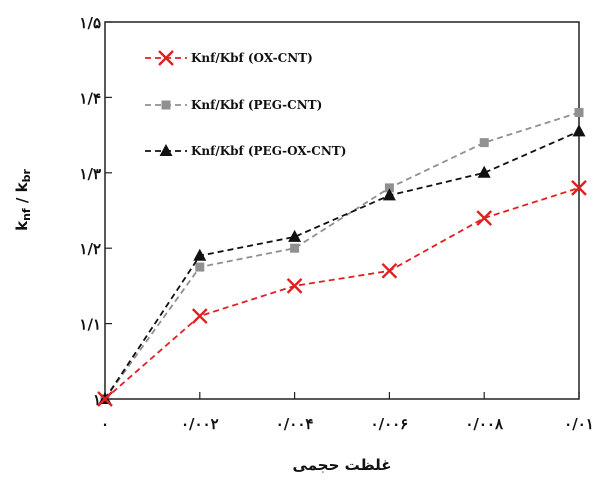 This screenshot has width=595, height=481. I want to click on legend-entry: Knf/Kbf (PEG-CNT), so click(233, 105).